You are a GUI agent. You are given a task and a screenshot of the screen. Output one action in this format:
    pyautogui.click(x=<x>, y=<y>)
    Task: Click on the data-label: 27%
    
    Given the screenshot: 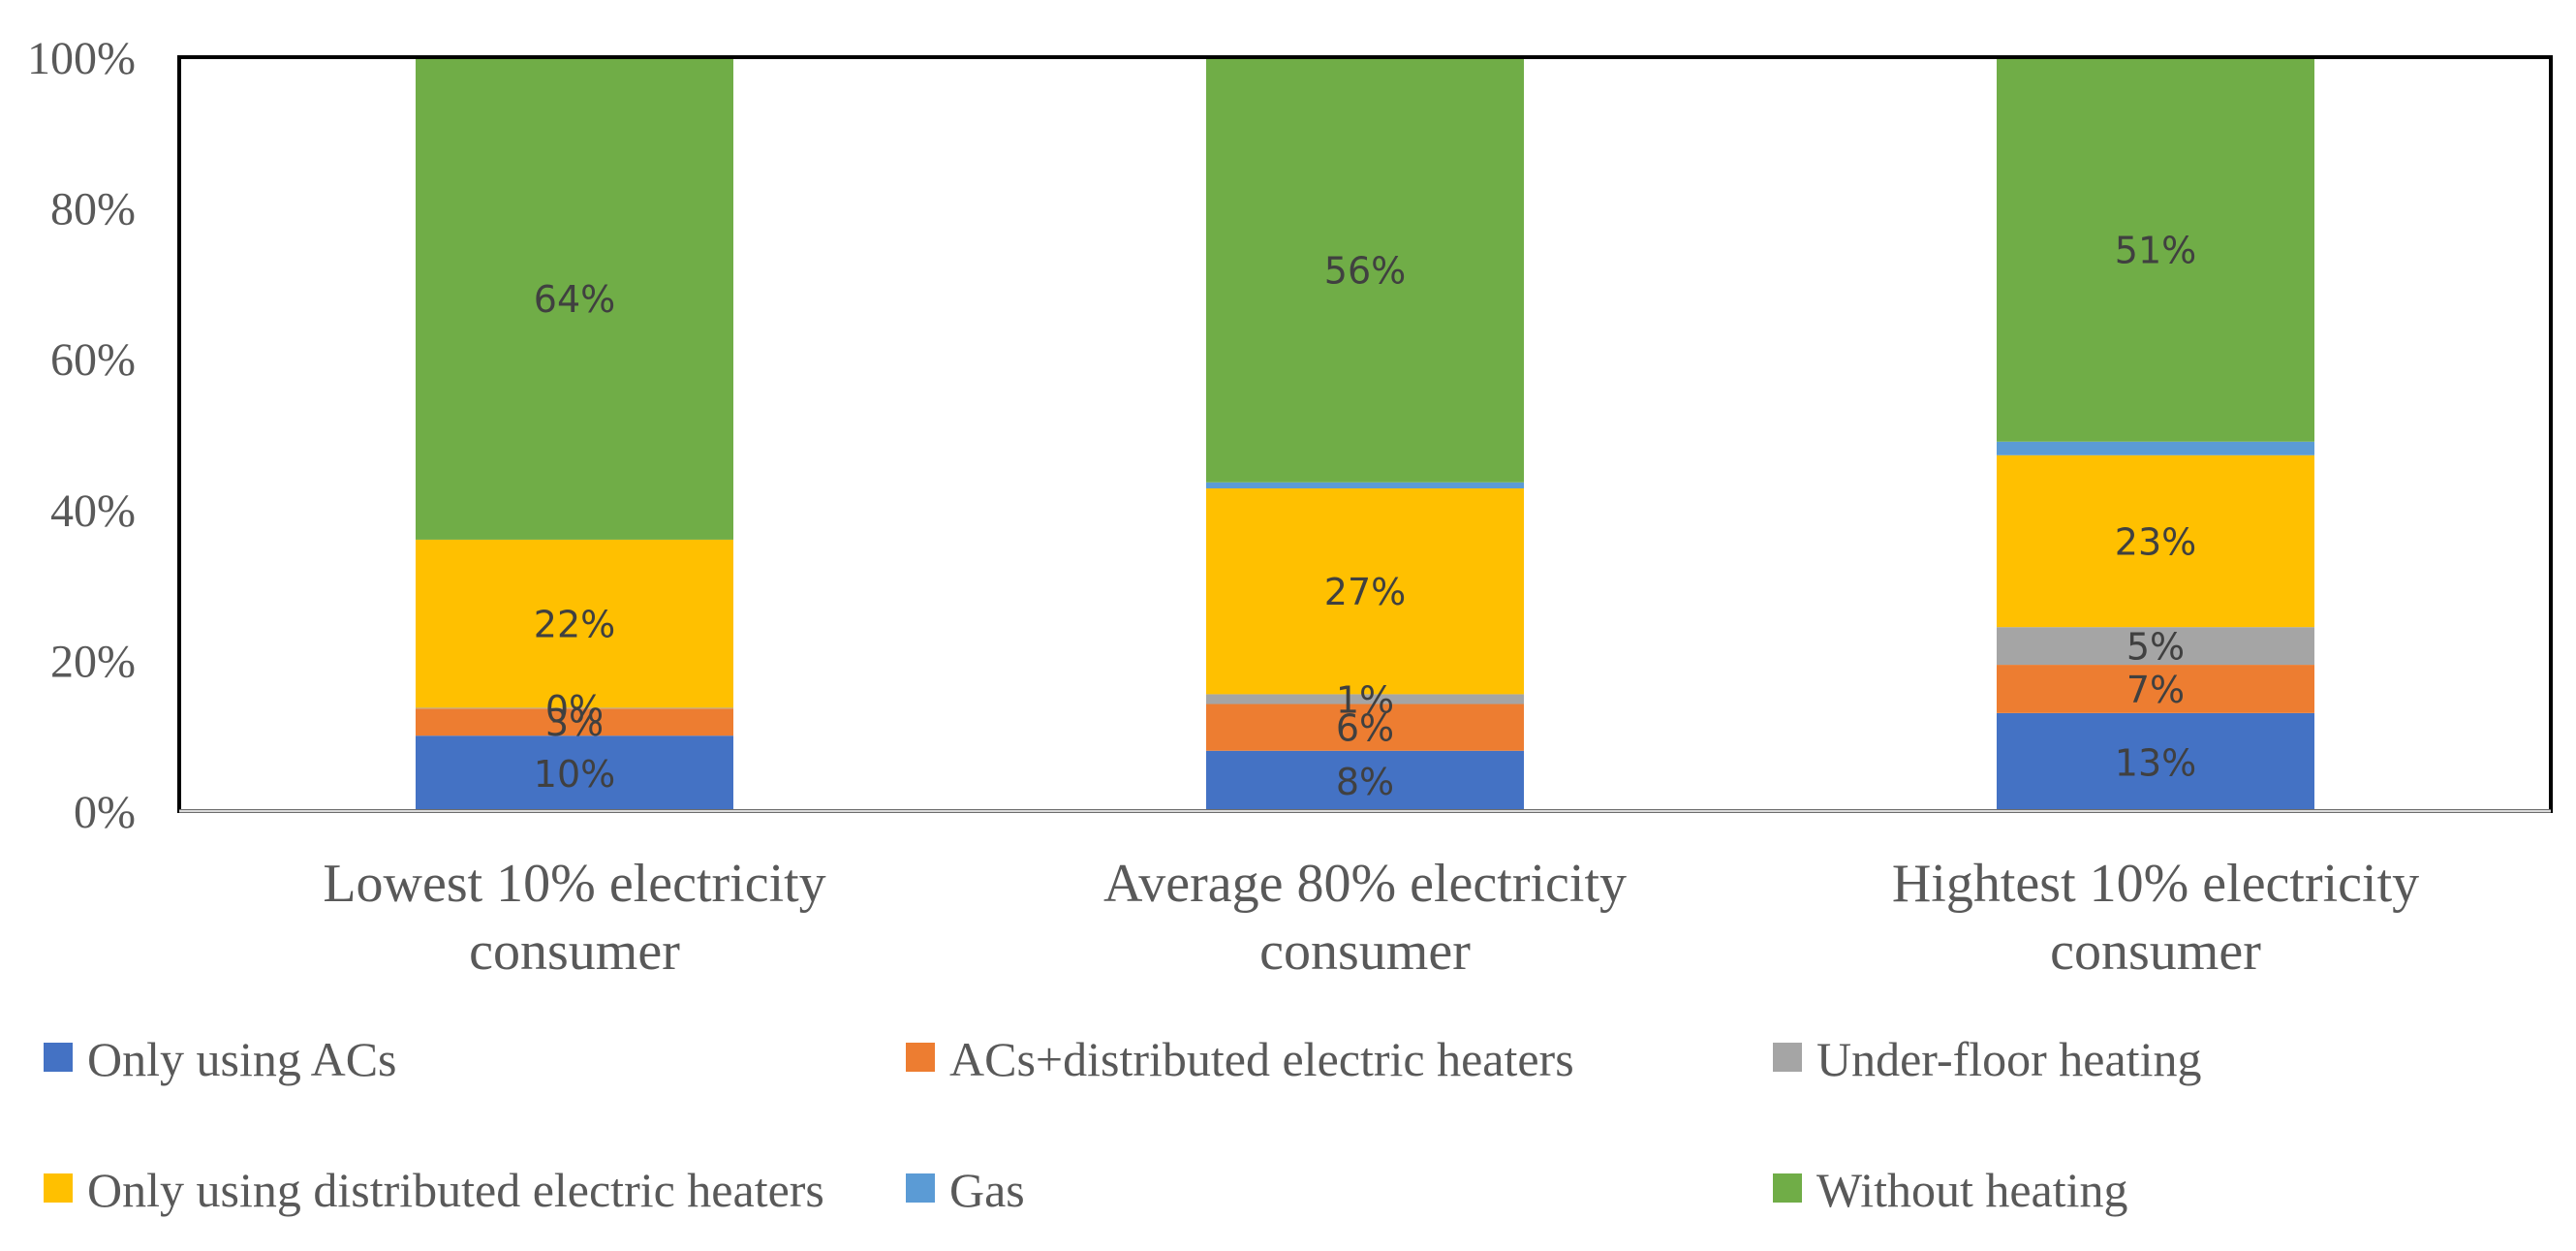 What is the action you would take?
    pyautogui.click(x=1365, y=592)
    